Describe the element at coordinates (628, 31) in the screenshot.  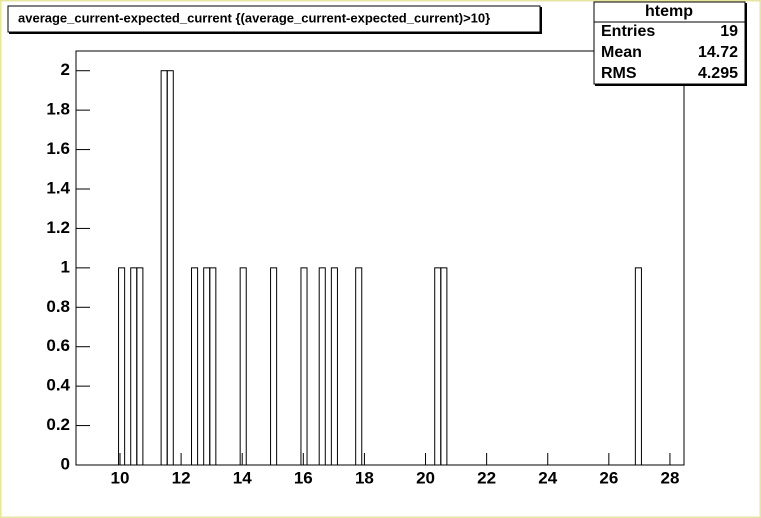
I see `stats-label: Entries` at that location.